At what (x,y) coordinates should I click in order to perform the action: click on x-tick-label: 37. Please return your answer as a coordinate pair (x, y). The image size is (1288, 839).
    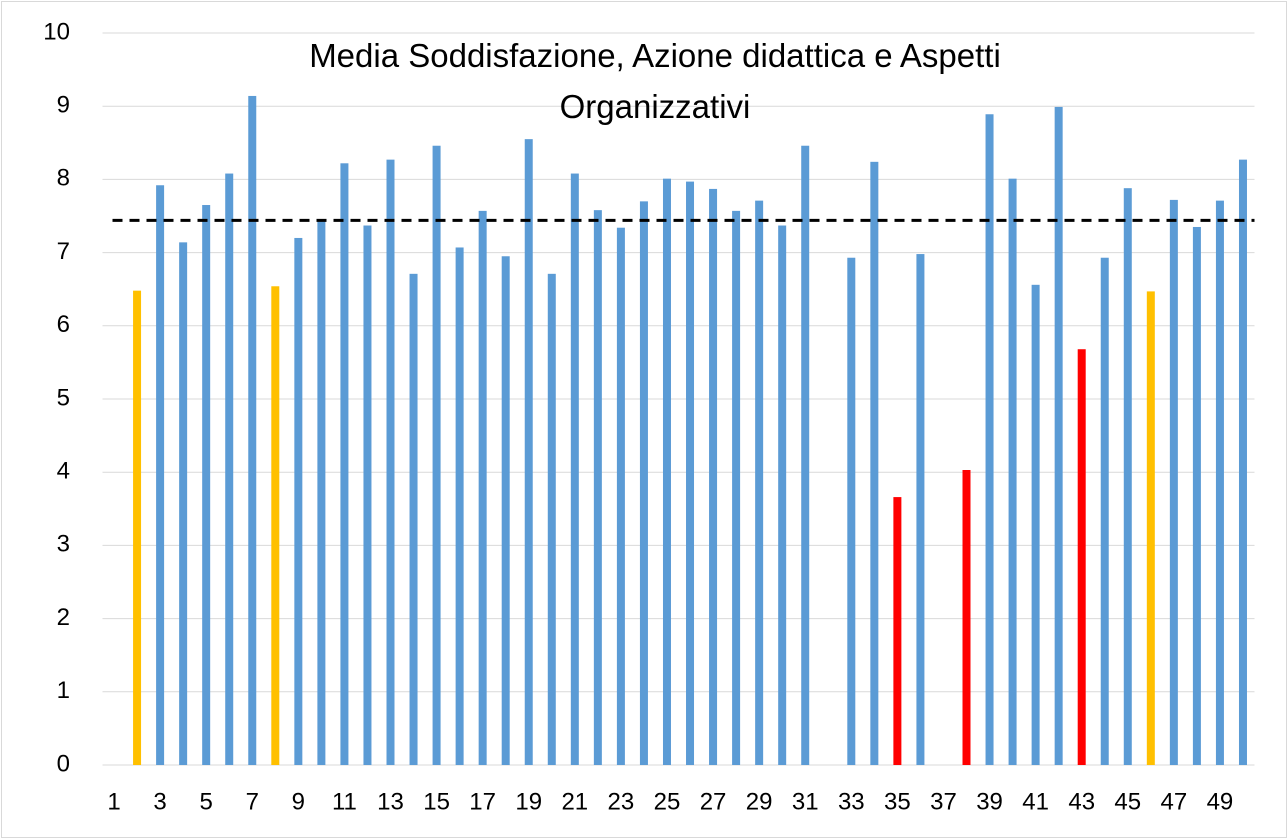
    Looking at the image, I should click on (943, 801).